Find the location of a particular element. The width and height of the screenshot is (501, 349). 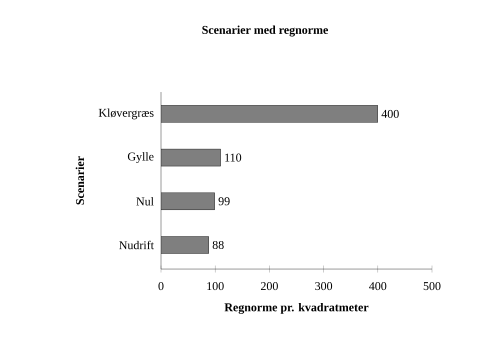

x-tick-label: 300 is located at coordinates (323, 286).